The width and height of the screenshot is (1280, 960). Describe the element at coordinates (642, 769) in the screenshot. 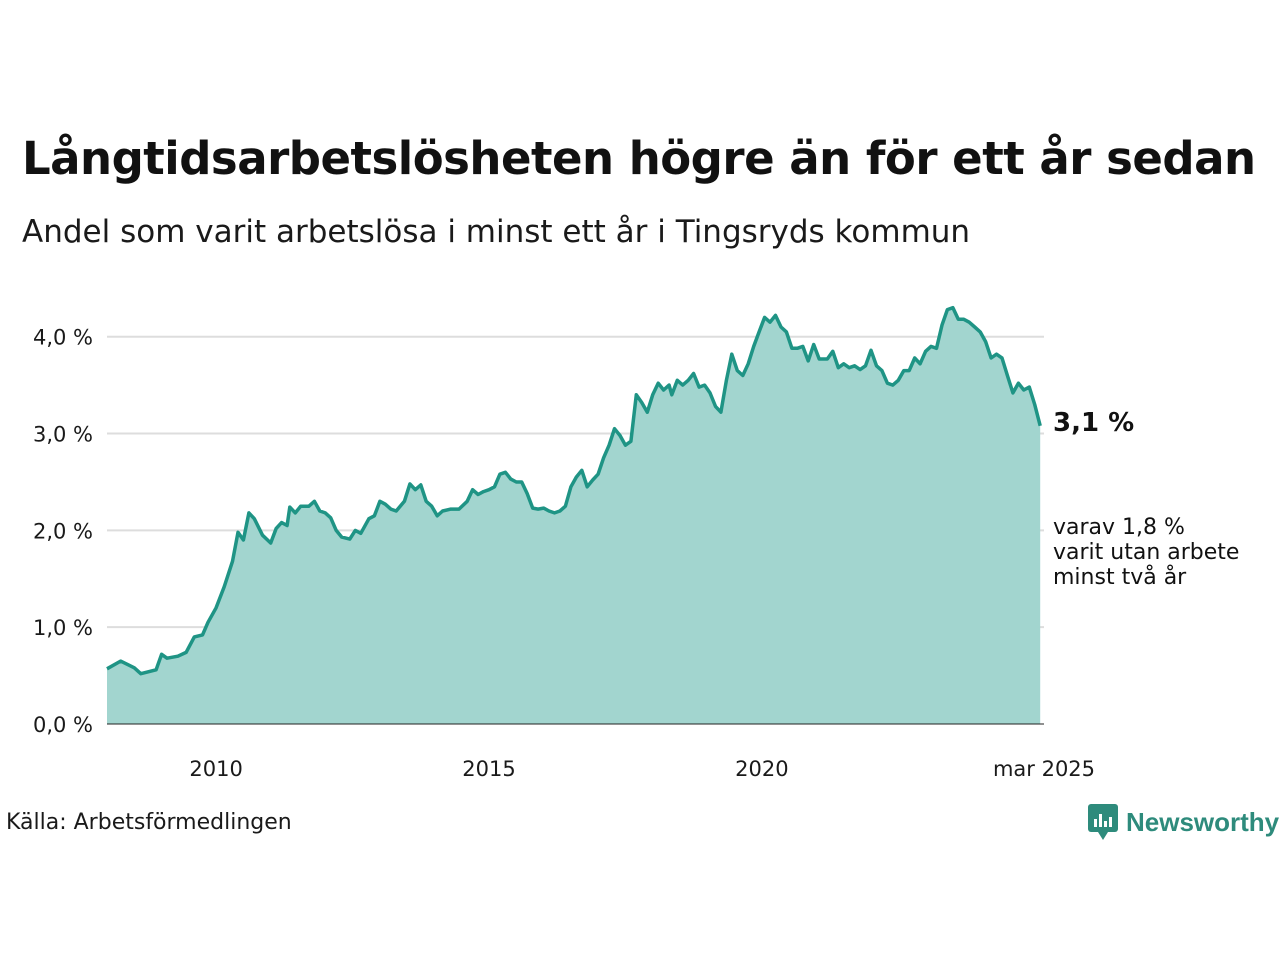

I see `x-axis-ticks: 2010 2015 2020 mar 2025` at that location.